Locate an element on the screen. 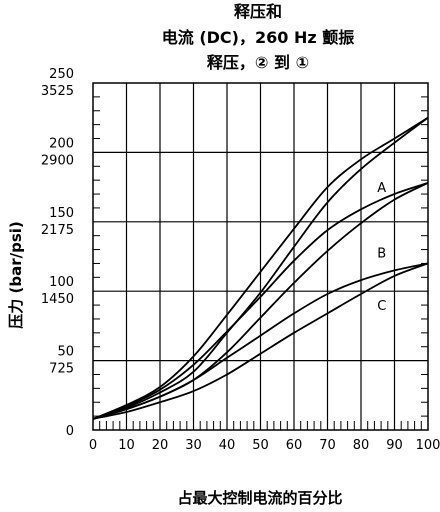  title-line-3: 释压，② 到 ① is located at coordinates (258, 62).